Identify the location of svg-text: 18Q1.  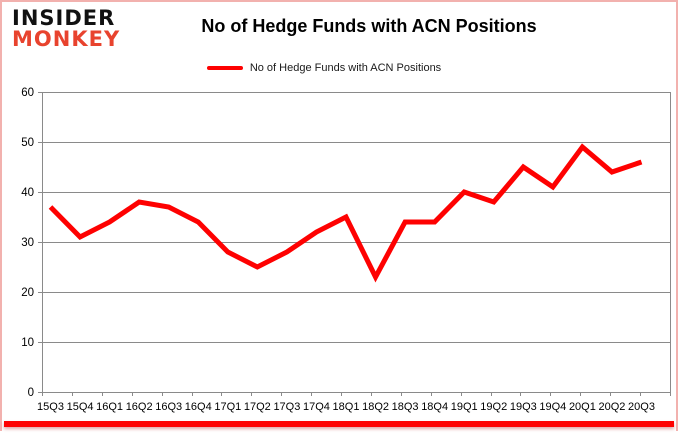
(346, 407).